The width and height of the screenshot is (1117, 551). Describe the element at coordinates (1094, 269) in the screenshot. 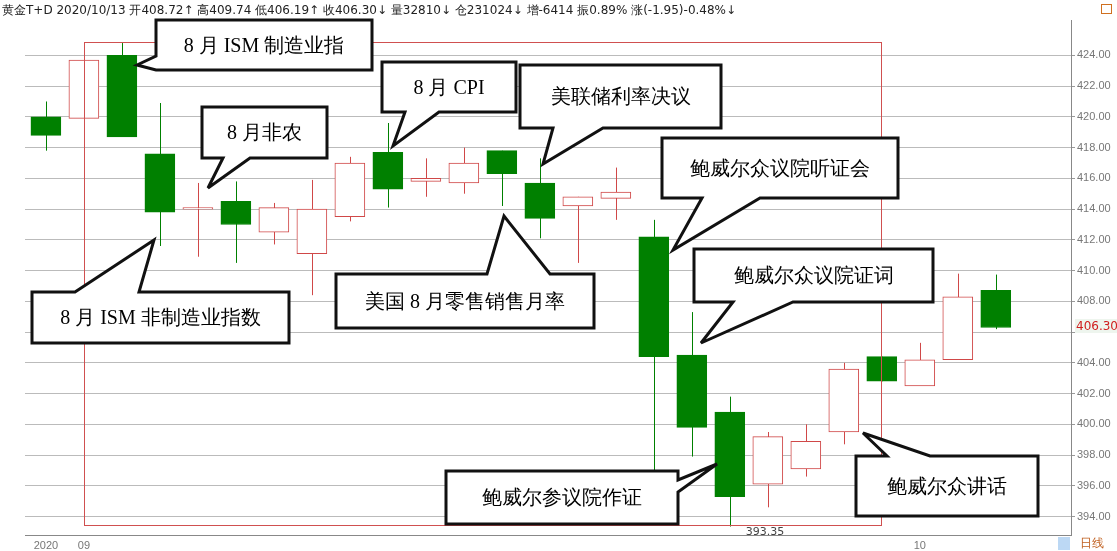

I see `y-tick-label: 410.00` at that location.